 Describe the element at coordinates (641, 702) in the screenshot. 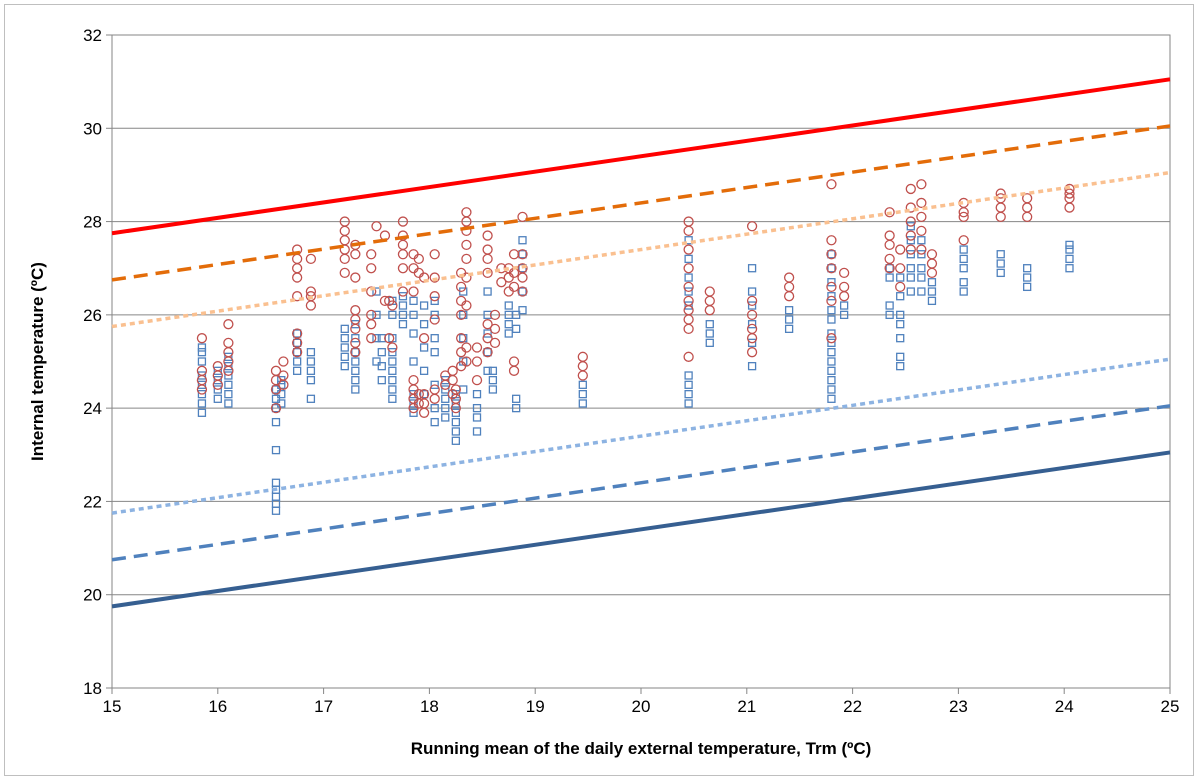

I see `x-axis-ticks: 15 16 17 18 19 20 21 22 23 24 25` at that location.